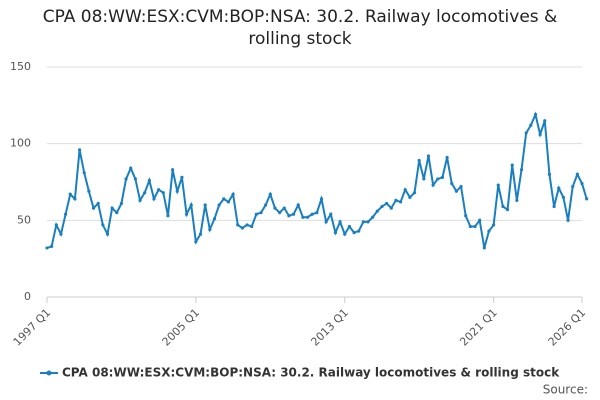 This screenshot has width=600, height=400. Describe the element at coordinates (567, 327) in the screenshot. I see `x-tick-label: 2026 Q1` at that location.